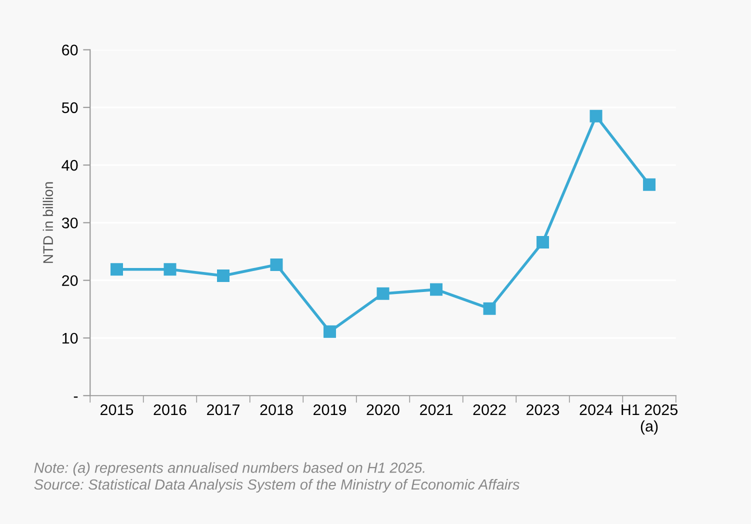 The width and height of the screenshot is (751, 524). I want to click on x-tick-label: 2021, so click(436, 410).